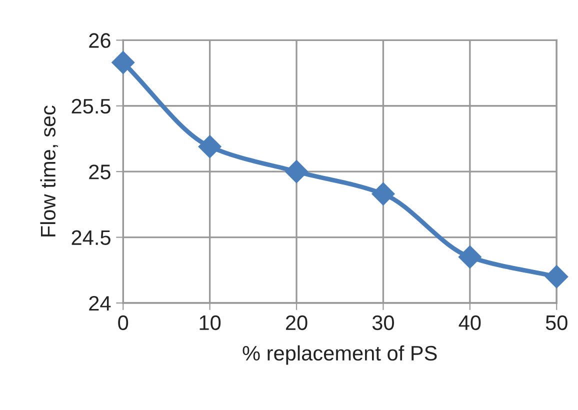 The height and width of the screenshot is (410, 578). What do you see at coordinates (49, 171) in the screenshot?
I see `y-axis-title: Flow time, sec` at bounding box center [49, 171].